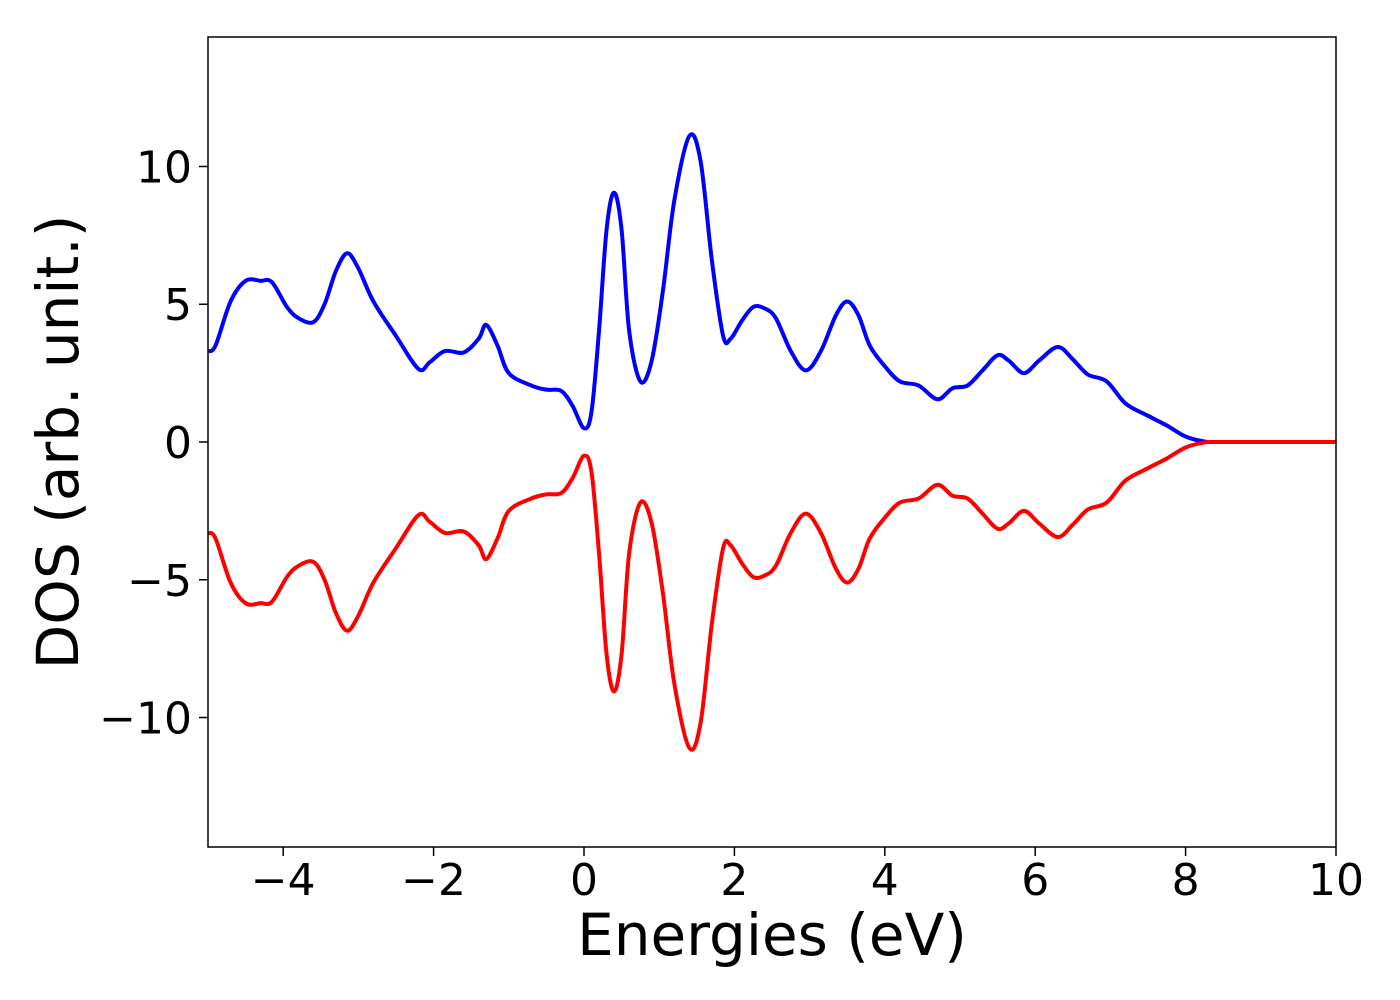 This screenshot has width=1400, height=1000. What do you see at coordinates (584, 880) in the screenshot?
I see `x-tick-label: 0` at bounding box center [584, 880].